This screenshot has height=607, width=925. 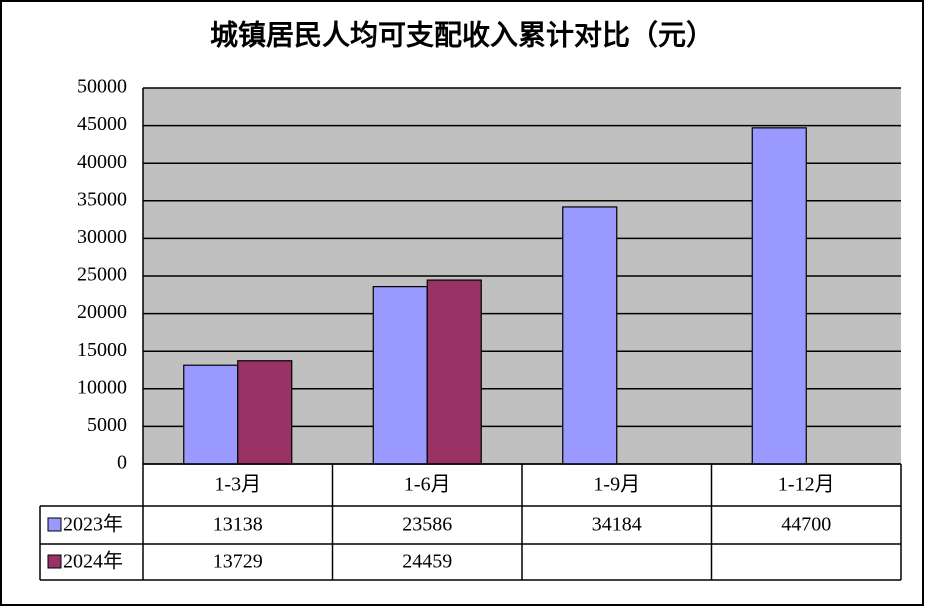 What do you see at coordinates (427, 562) in the screenshot?
I see `table-value: 24459` at bounding box center [427, 562].